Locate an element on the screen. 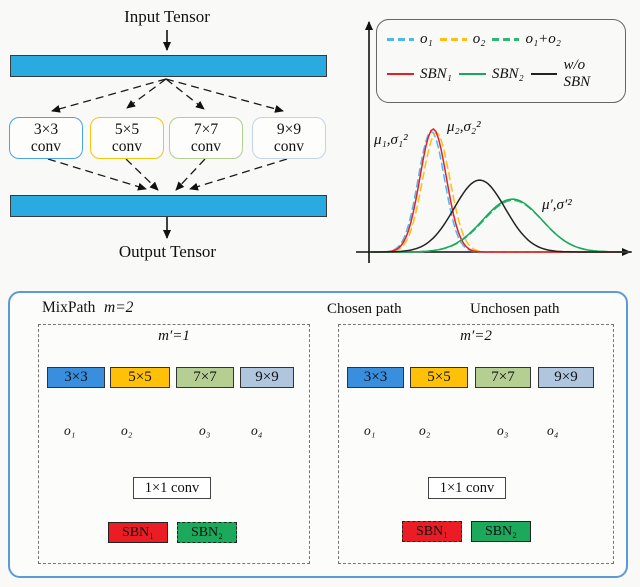 The width and height of the screenshot is (640, 587). legend-label: SBN₁ is located at coordinates (436, 73).